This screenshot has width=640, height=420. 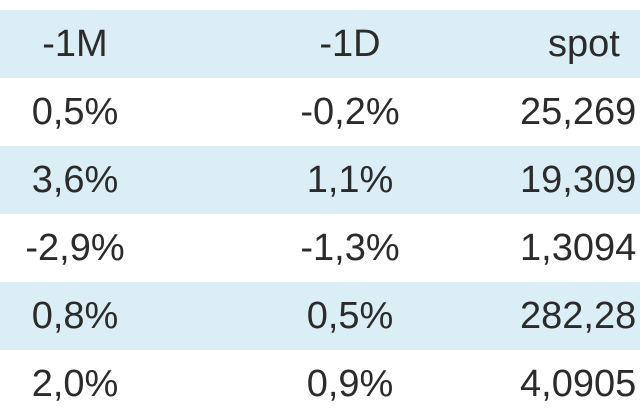 What do you see at coordinates (350, 44) in the screenshot?
I see `header-1d: -1D` at bounding box center [350, 44].